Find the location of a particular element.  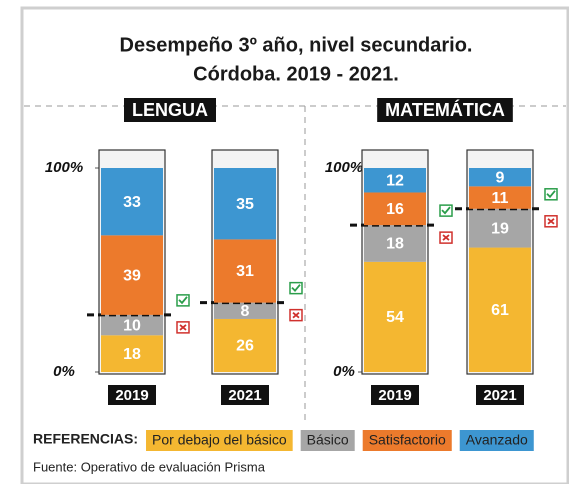

data-label: 26 is located at coordinates (245, 346).